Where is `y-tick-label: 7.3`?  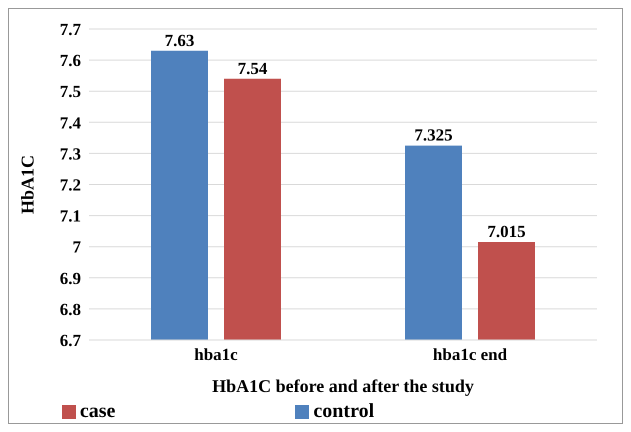 y-tick-label: 7.3 is located at coordinates (70, 154).